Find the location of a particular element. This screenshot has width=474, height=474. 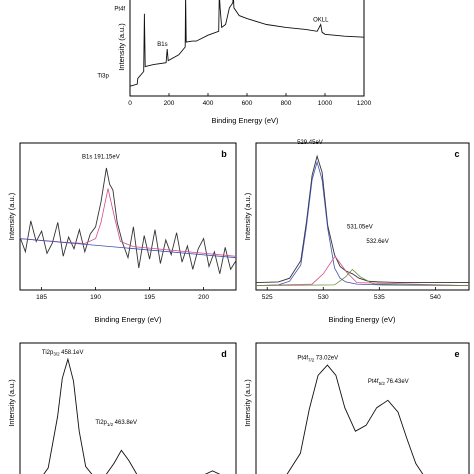

peak-orbital: 1/2 is located at coordinates (110, 424).